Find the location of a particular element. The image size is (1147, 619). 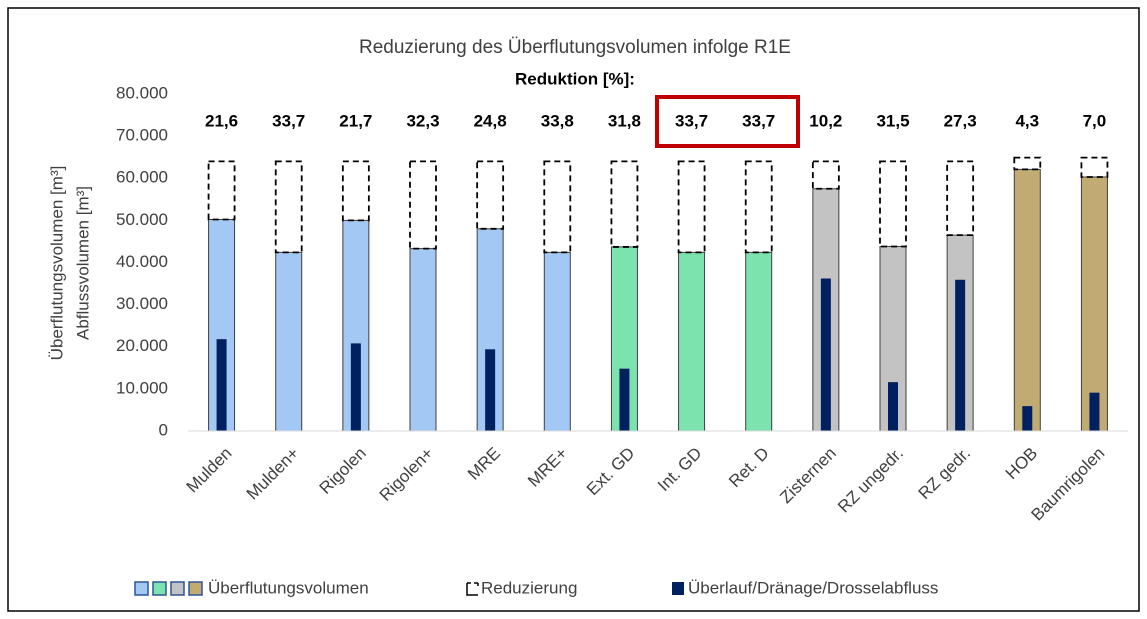

y-tick-label: 50.000 is located at coordinates (142, 219).